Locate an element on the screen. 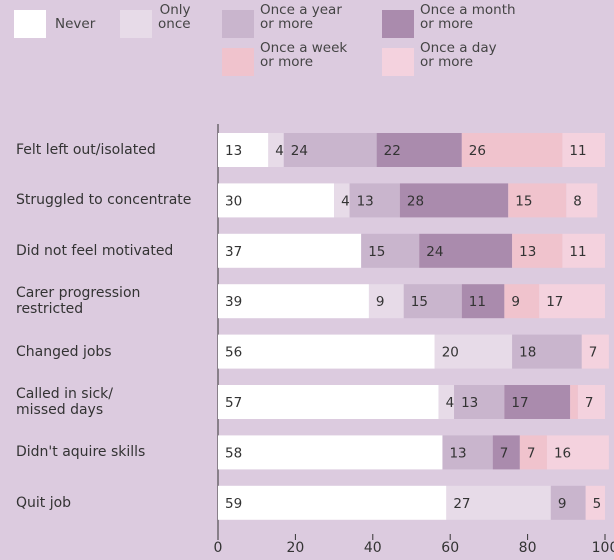  category-label: Quit job is located at coordinates (44, 502).